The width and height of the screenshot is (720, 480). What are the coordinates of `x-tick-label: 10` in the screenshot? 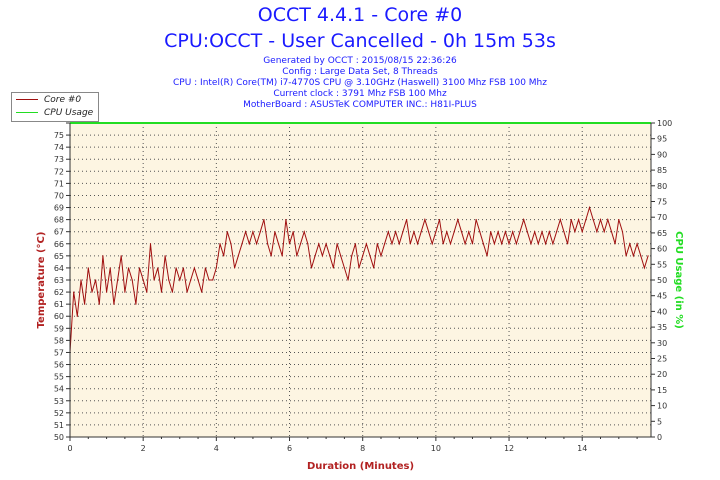 It's located at (436, 448).